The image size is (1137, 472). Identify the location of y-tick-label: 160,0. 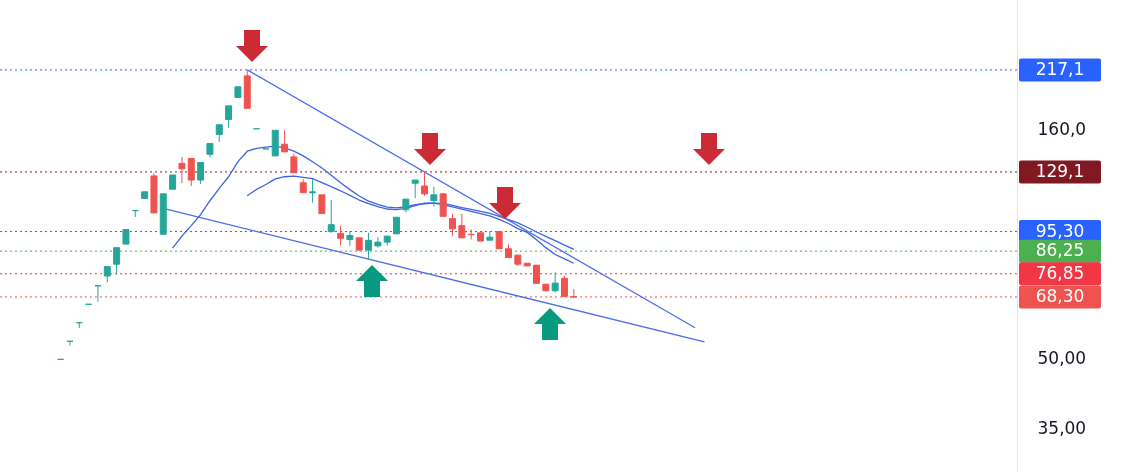
(1062, 129).